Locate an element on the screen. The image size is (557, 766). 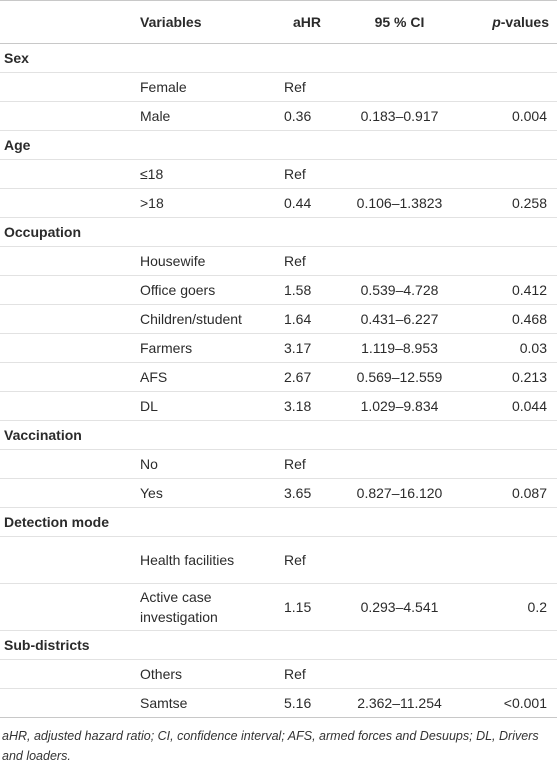
section-row: Detection mode is located at coordinates (278, 522).